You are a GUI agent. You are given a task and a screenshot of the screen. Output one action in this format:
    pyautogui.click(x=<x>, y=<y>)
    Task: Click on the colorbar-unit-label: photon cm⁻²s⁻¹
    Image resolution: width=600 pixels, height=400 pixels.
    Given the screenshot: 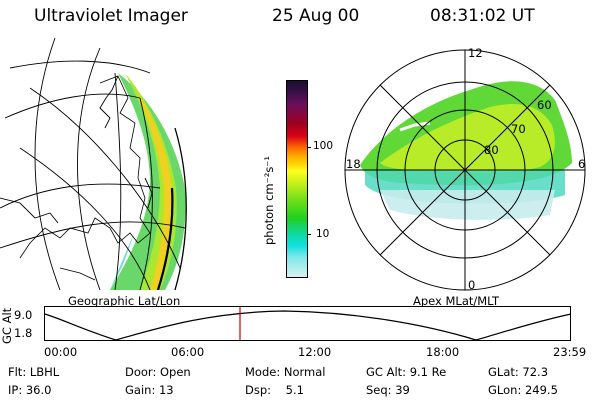 What is the action you would take?
    pyautogui.click(x=269, y=200)
    